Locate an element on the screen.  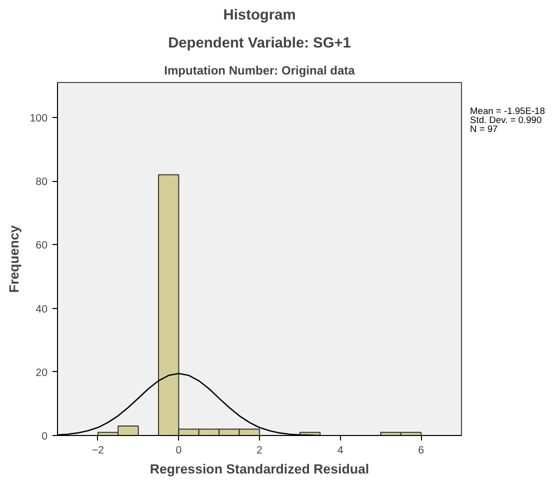
x-tick-label: 2 is located at coordinates (259, 450).